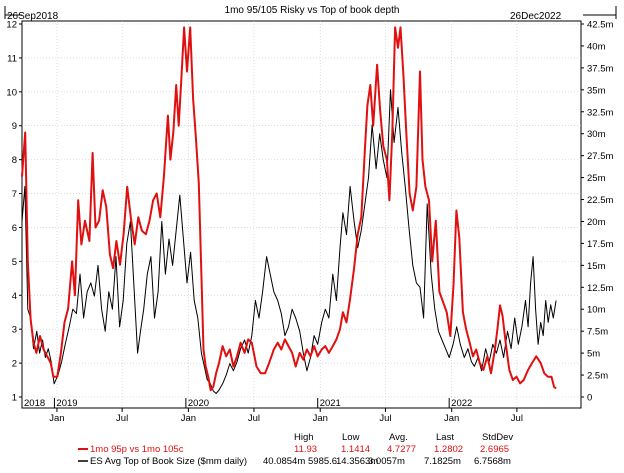  Describe the element at coordinates (33, 16) in the screenshot. I see `start-date-label: 26Sep2018` at that location.